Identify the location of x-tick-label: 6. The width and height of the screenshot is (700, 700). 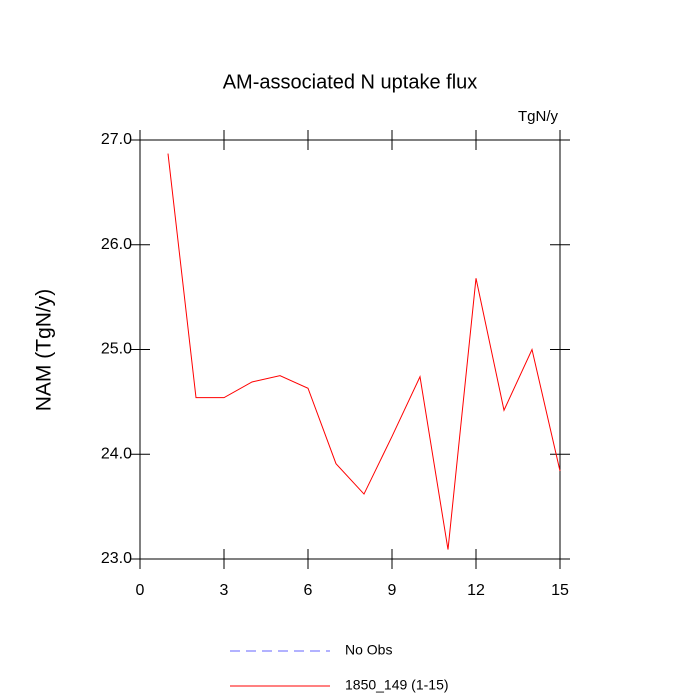
(308, 590).